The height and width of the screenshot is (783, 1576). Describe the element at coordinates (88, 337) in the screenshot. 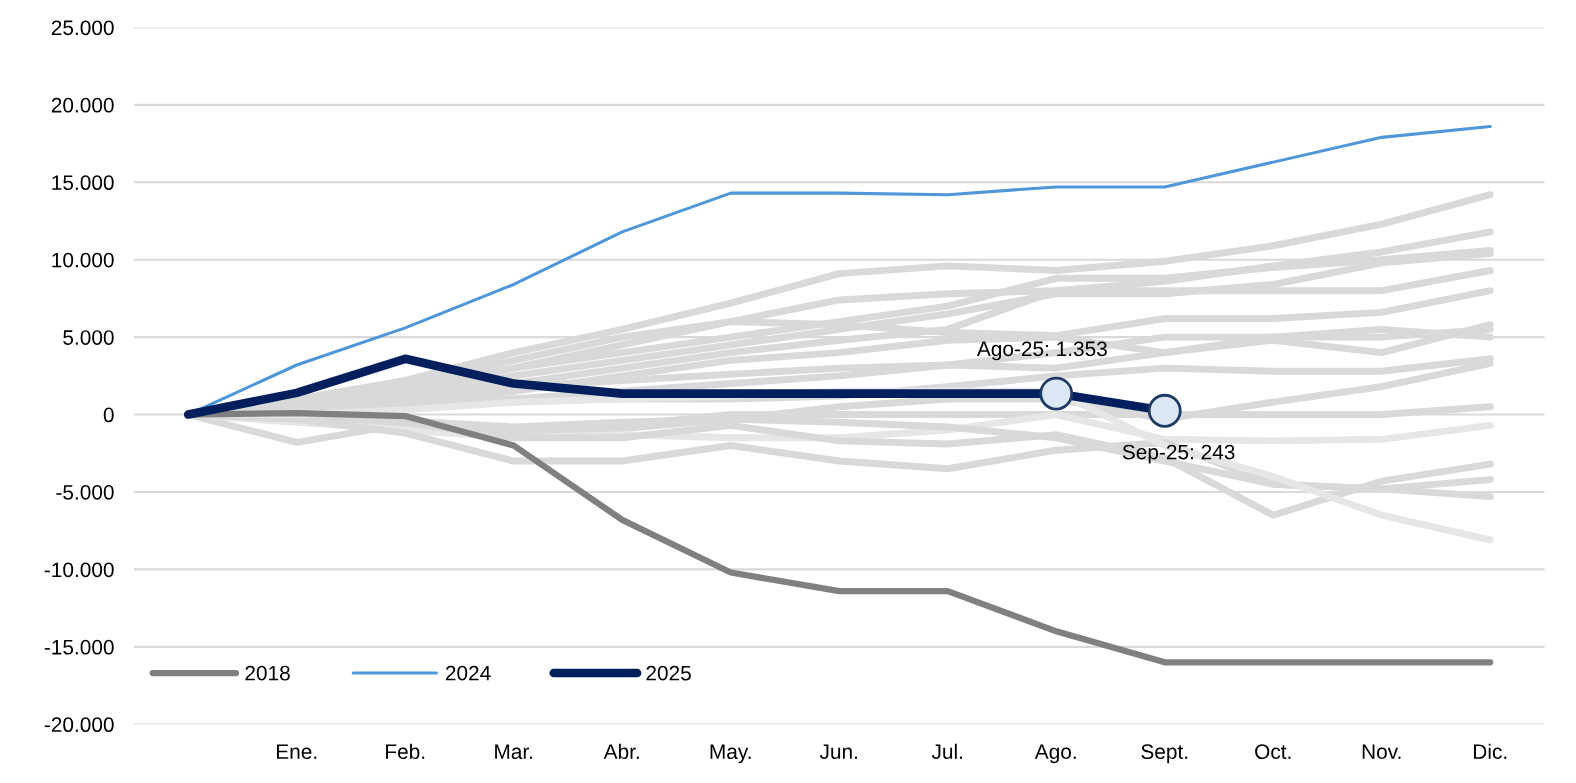

I see `y-tick-label: 5.000` at that location.